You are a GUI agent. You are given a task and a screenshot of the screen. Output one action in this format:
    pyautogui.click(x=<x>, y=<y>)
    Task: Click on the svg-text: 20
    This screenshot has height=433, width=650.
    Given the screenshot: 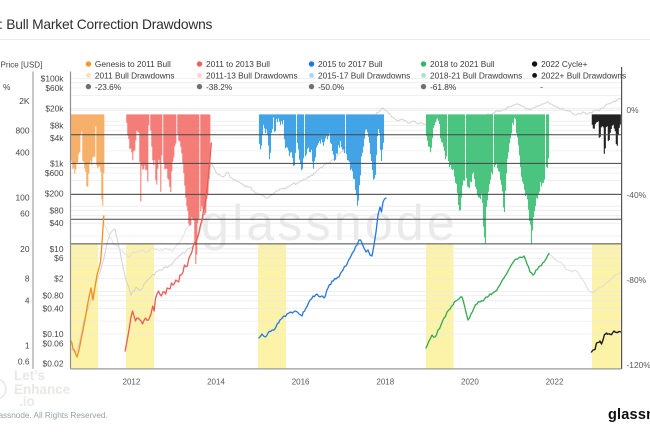 What is the action you would take?
    pyautogui.click(x=25, y=249)
    